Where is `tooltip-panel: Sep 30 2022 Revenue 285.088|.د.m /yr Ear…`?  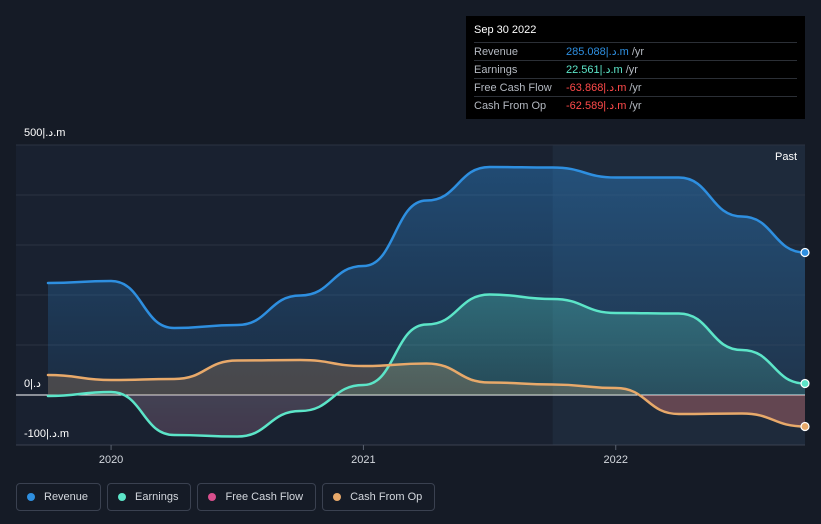 tooltip-panel: Sep 30 2022 Revenue 285.088|.د.m /yr Ear… is located at coordinates (635, 67).